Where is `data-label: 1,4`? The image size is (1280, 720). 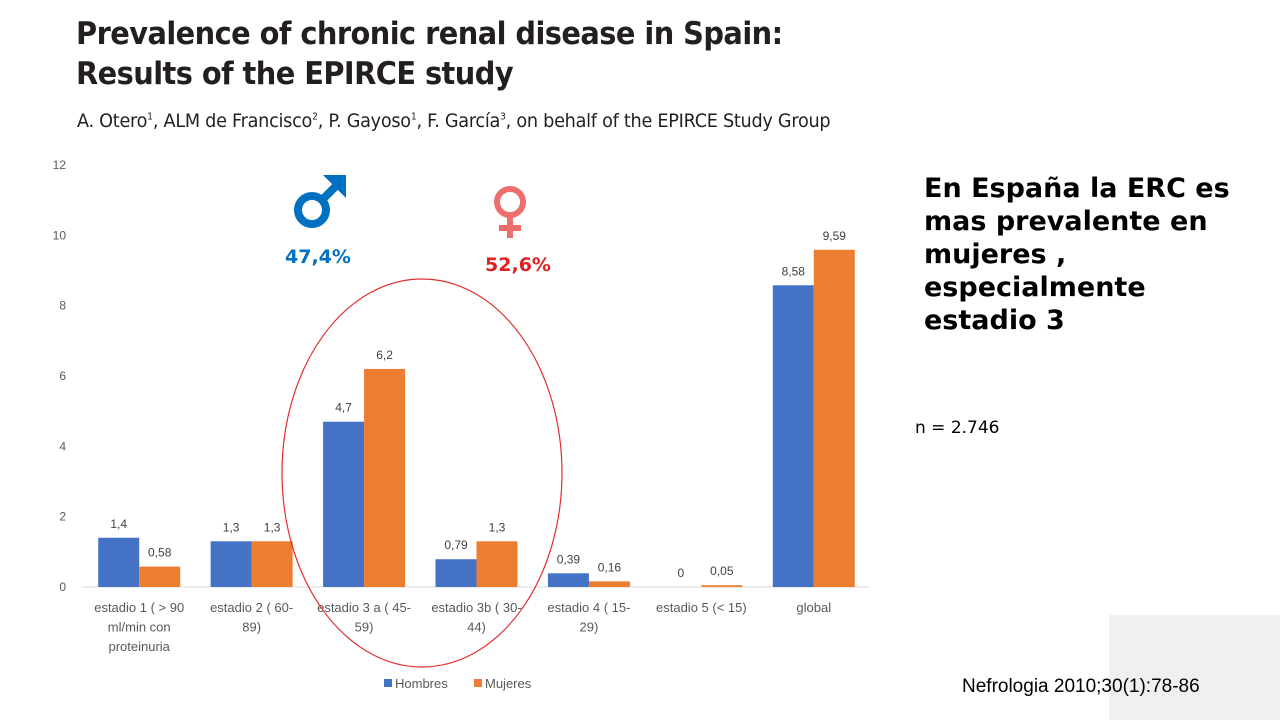
data-label: 1,4 is located at coordinates (118, 524).